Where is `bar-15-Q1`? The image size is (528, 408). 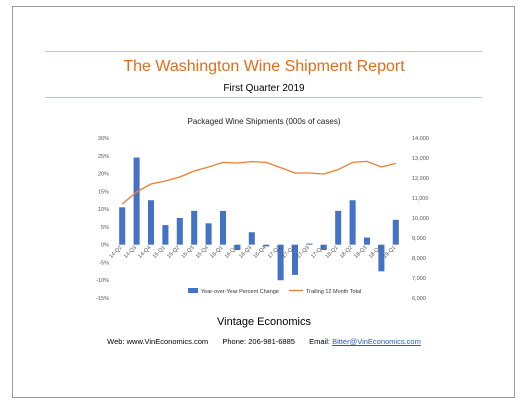 bar-15-Q1 is located at coordinates (165, 235).